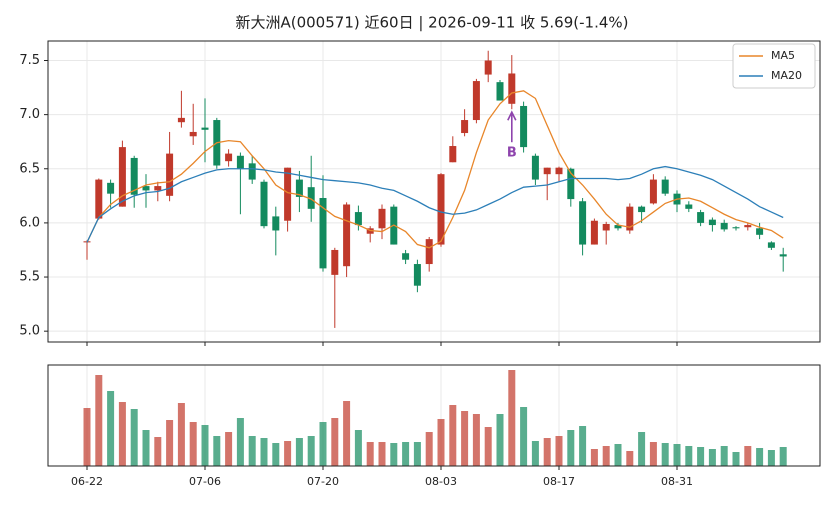 This screenshot has height=506, width=836. Describe the element at coordinates (29, 277) in the screenshot. I see `y-tick-label: 5.5` at that location.